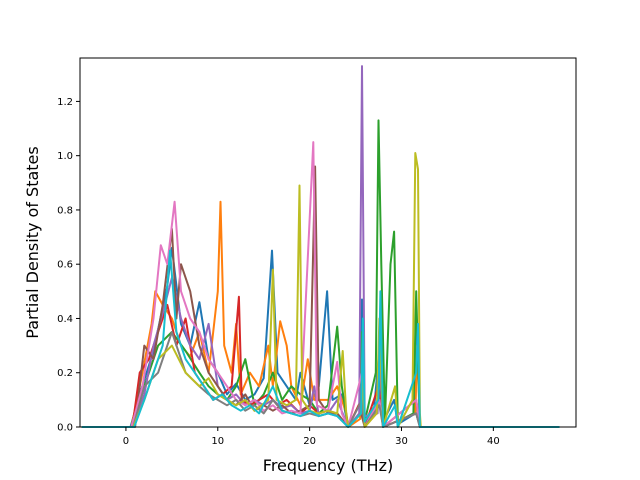 The image size is (640, 480). What do you see at coordinates (401, 441) in the screenshot?
I see `x-tick-label: 30` at bounding box center [401, 441].